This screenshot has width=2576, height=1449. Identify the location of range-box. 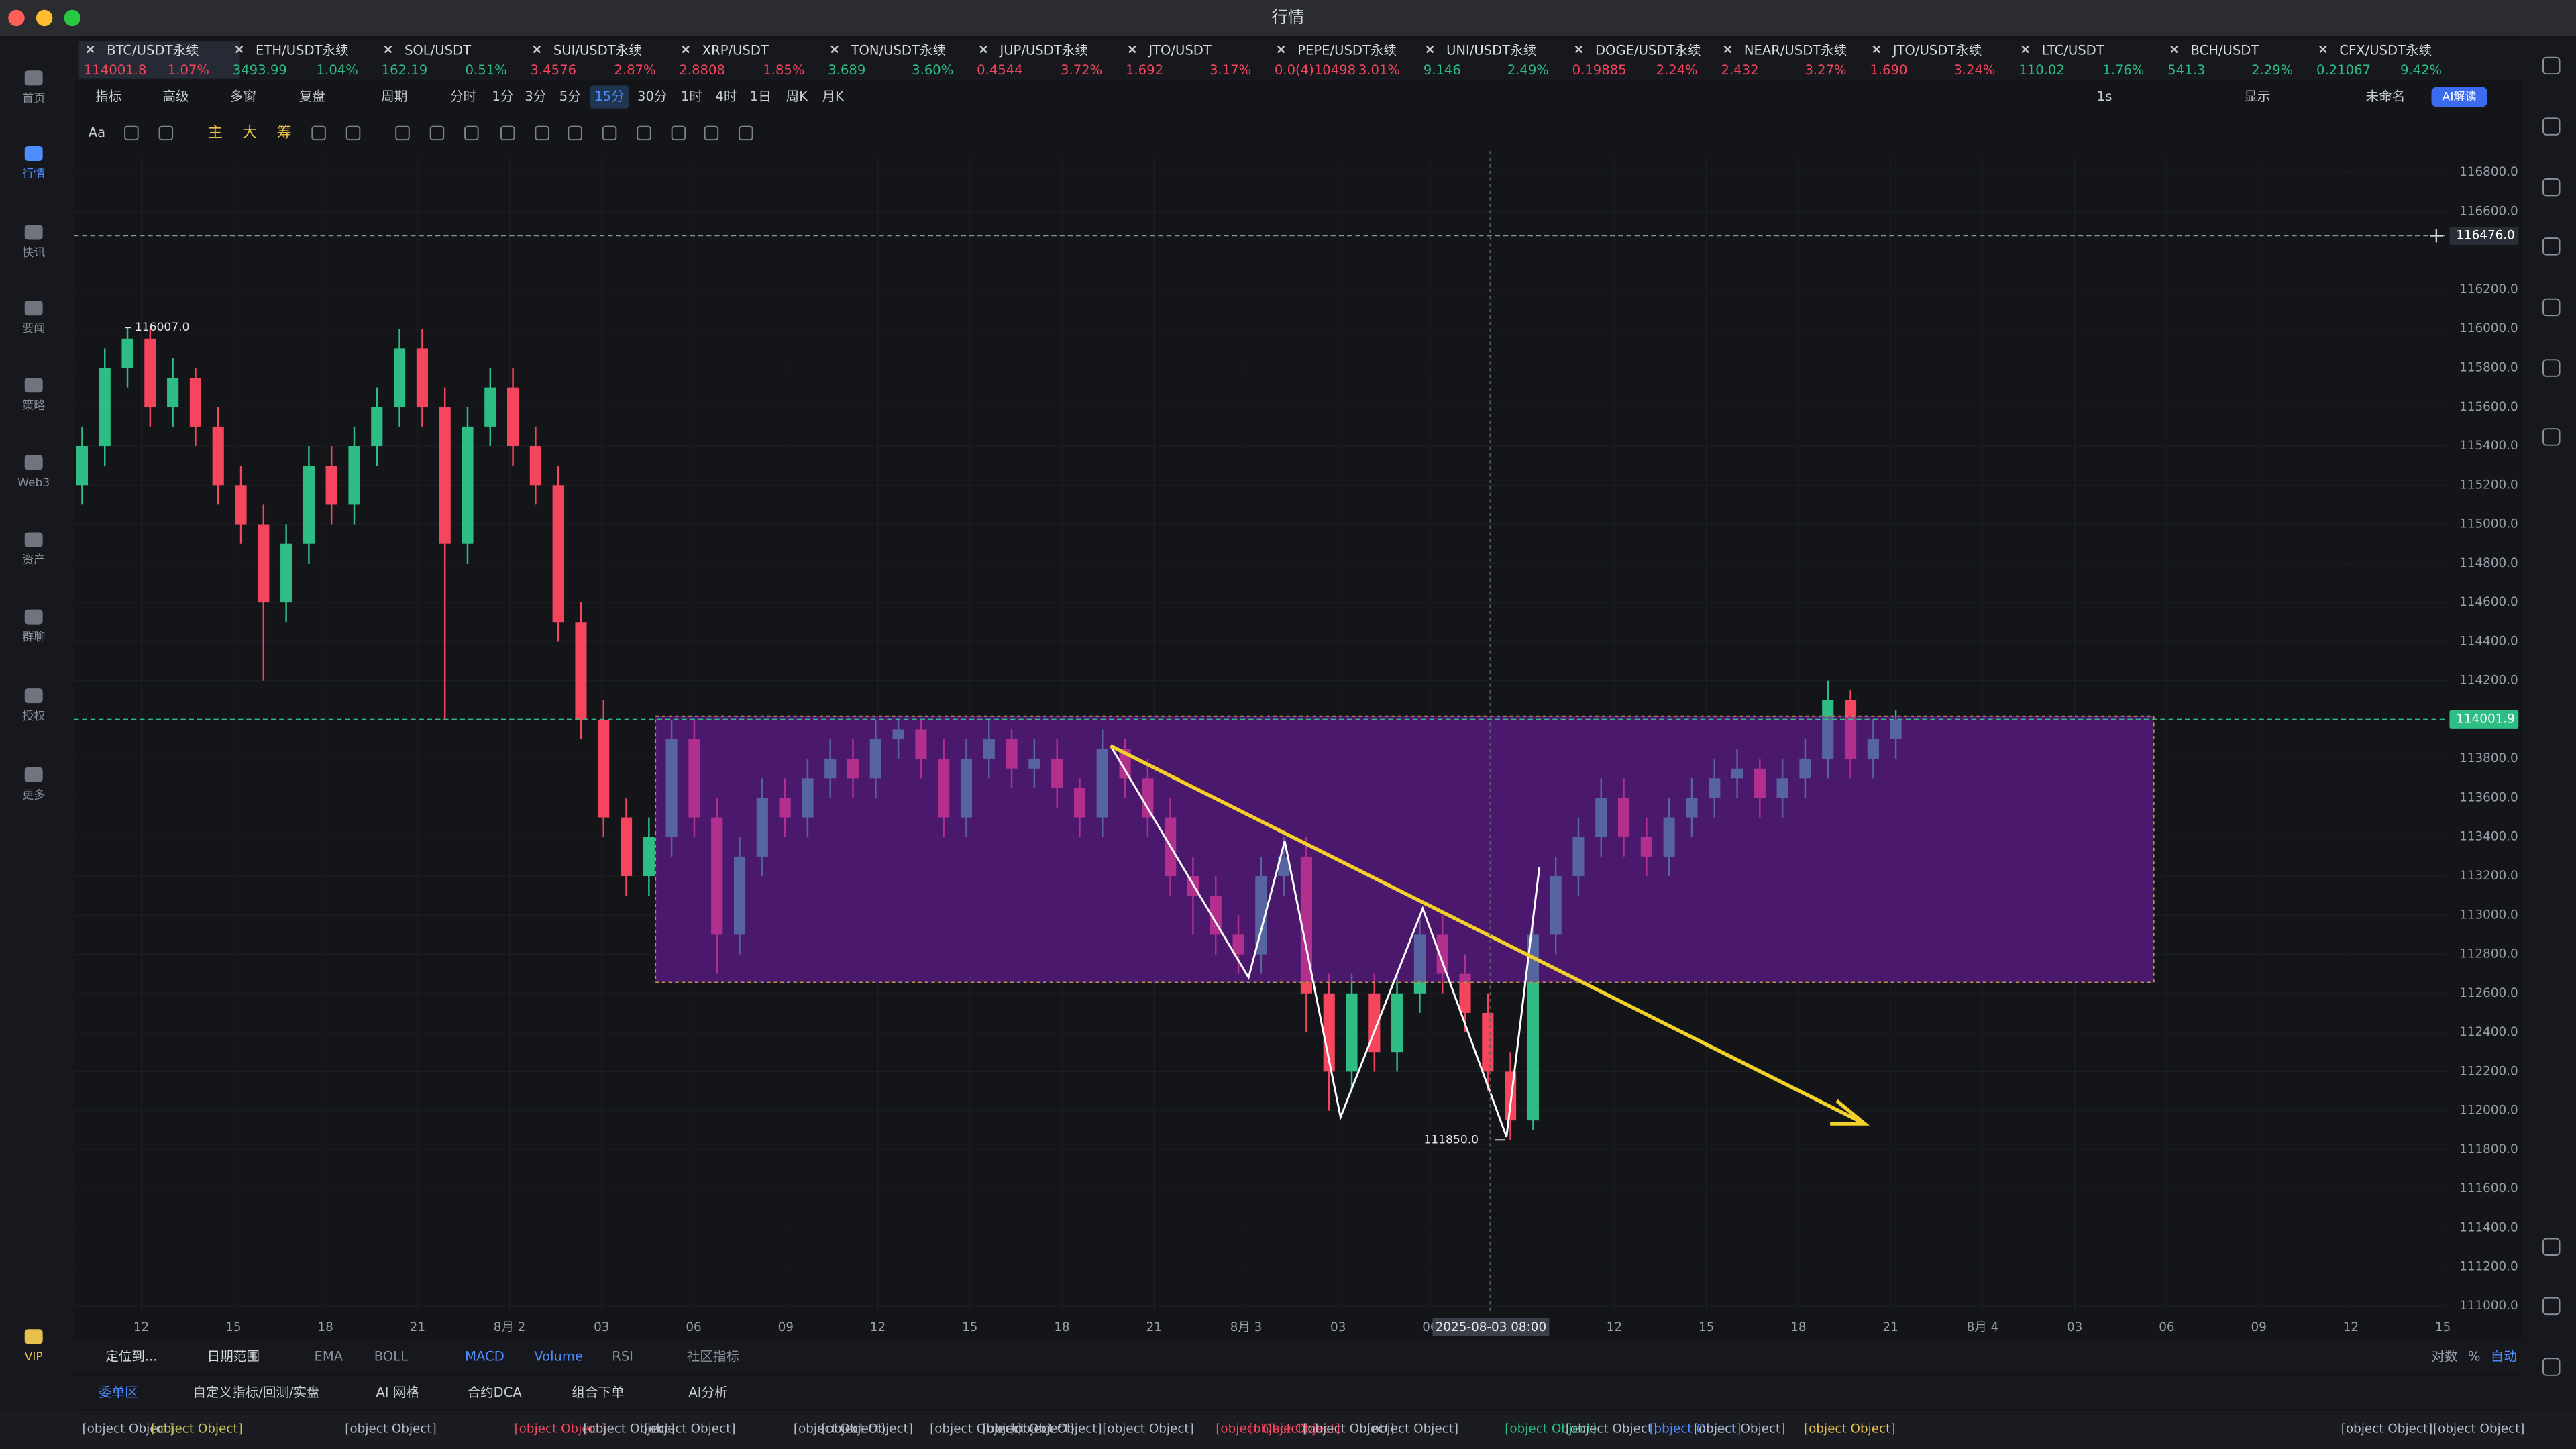
(1405, 849).